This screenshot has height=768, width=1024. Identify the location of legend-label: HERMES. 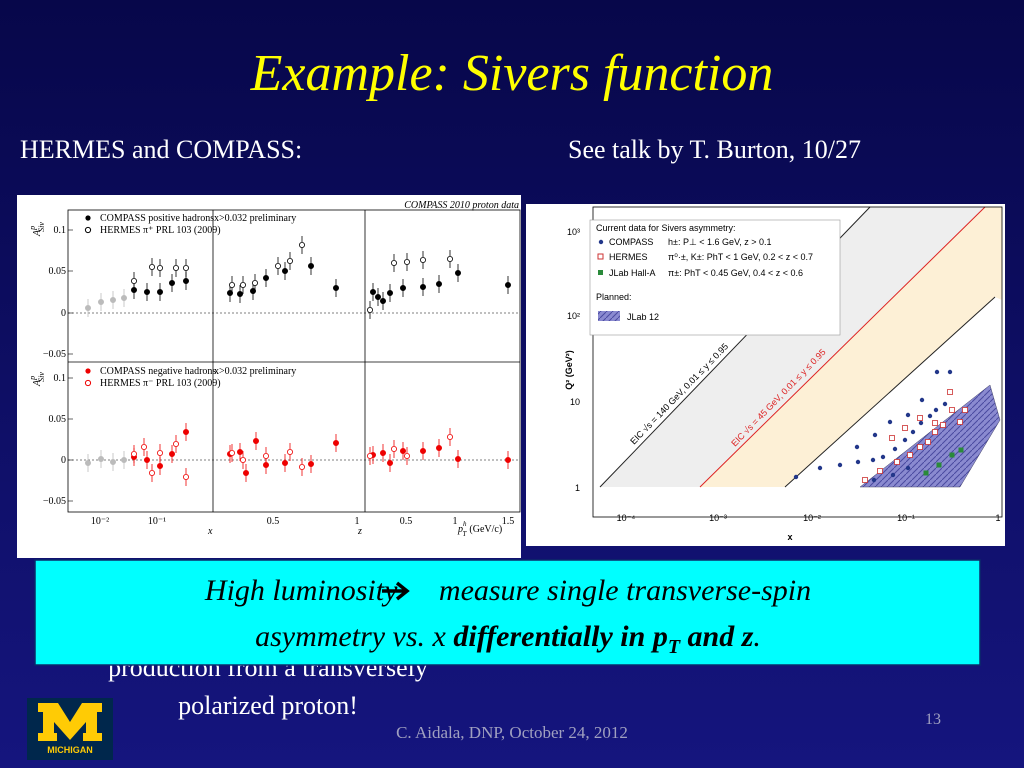
(628, 257).